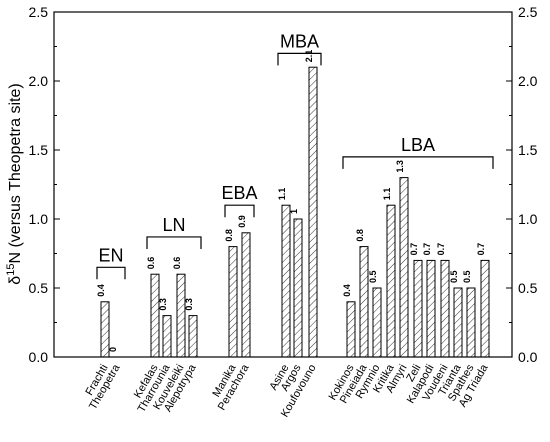 The height and width of the screenshot is (442, 550). Describe the element at coordinates (39, 288) in the screenshot. I see `y-tick-label-left: 0.5` at that location.